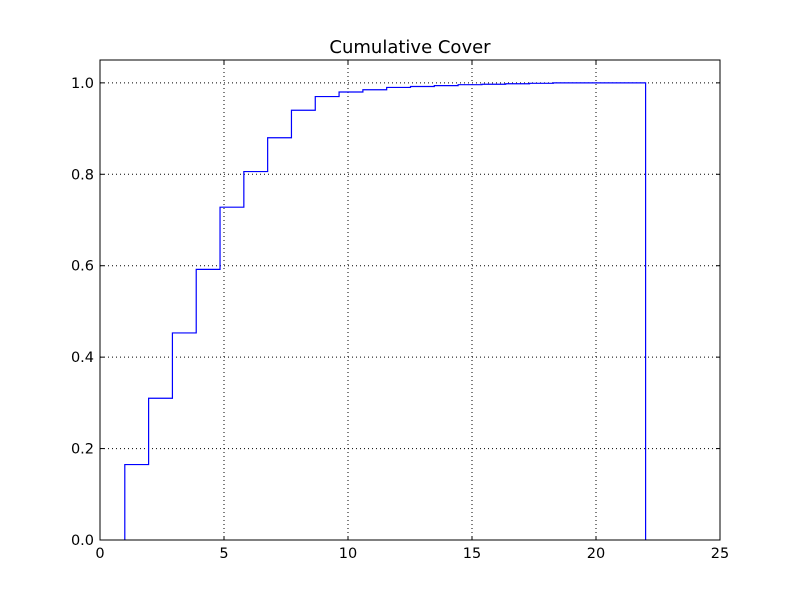 Image resolution: width=800 pixels, height=600 pixels. What do you see at coordinates (82, 541) in the screenshot?
I see `y-tick-label: 0.0` at bounding box center [82, 541].